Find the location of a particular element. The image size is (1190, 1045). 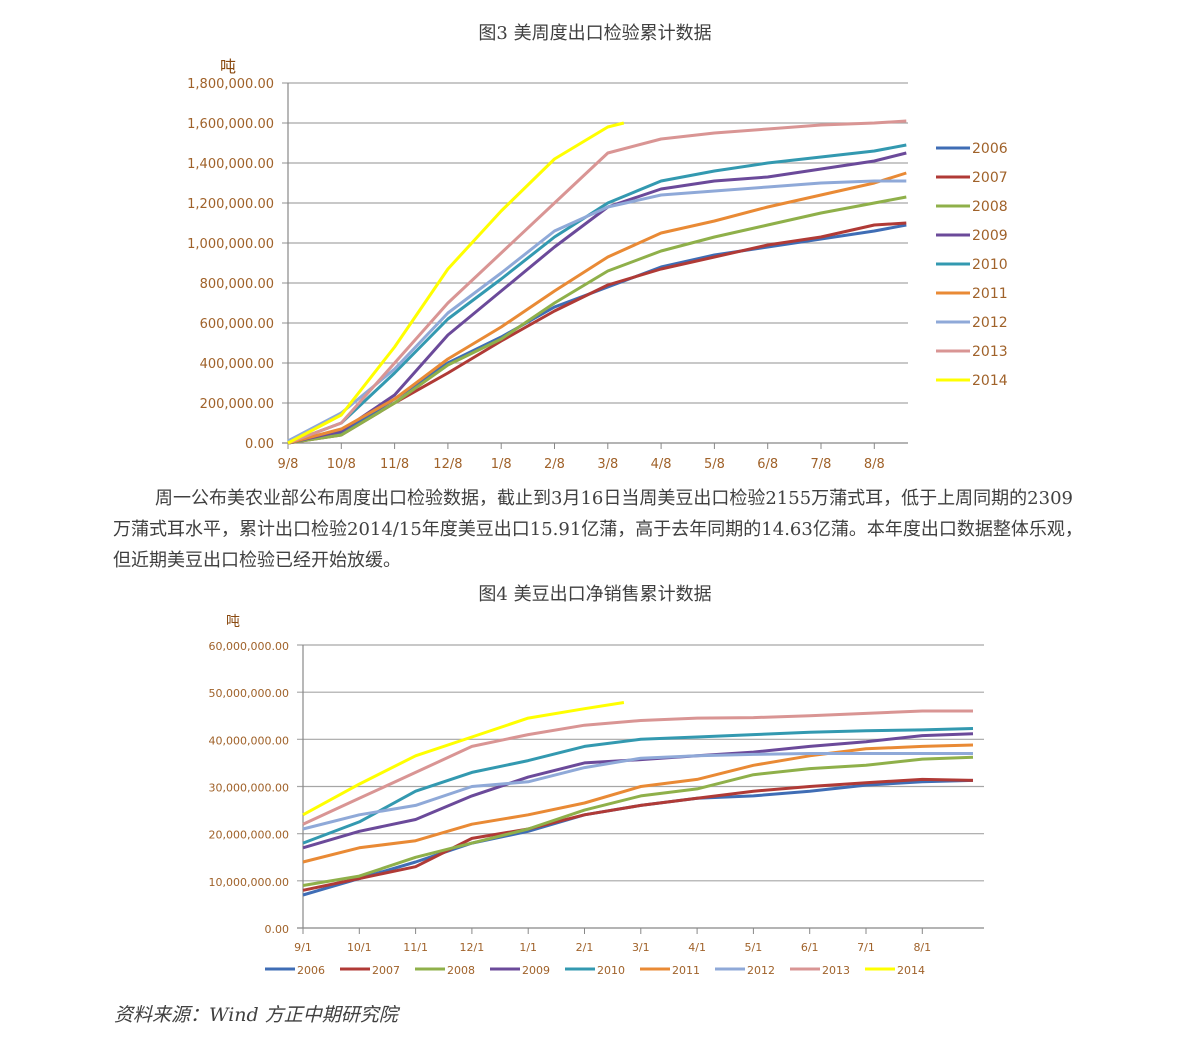

x-tick-label: 11/1 is located at coordinates (415, 947).